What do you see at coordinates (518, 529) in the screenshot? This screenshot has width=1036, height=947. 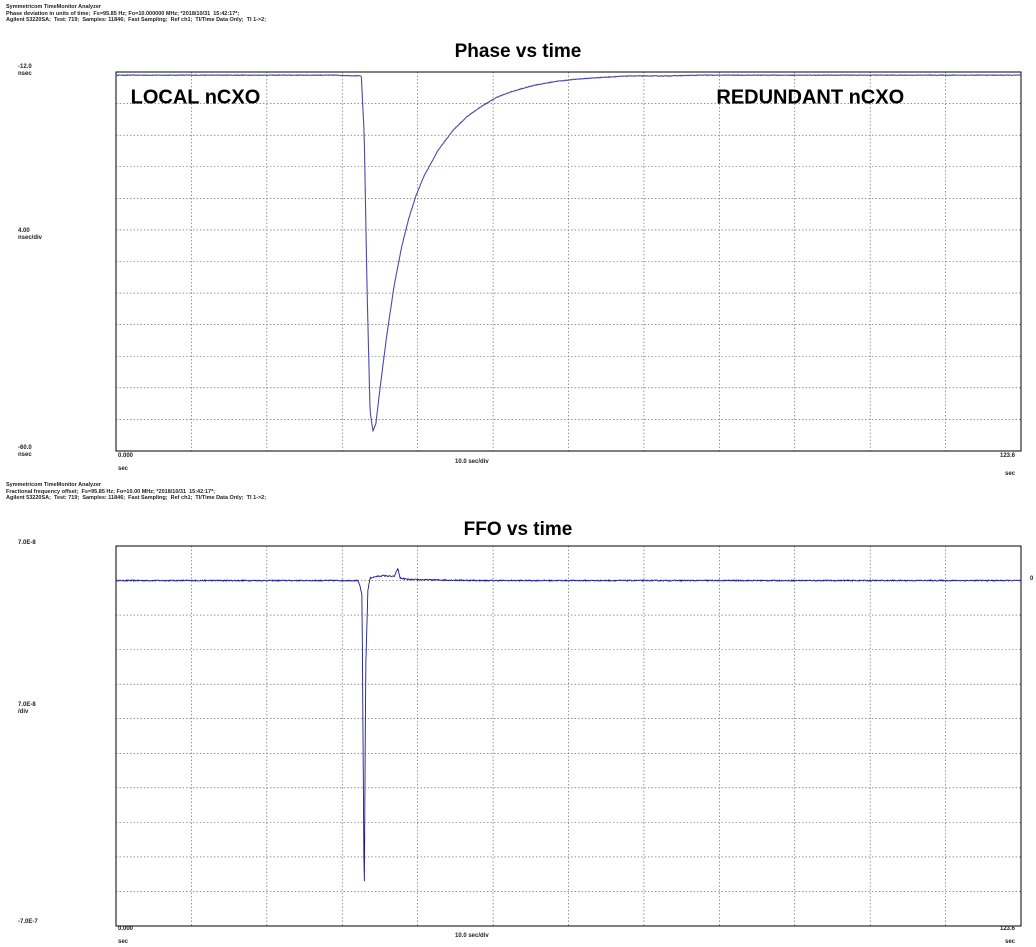 I see `ffo-chart-title: FFO vs time` at bounding box center [518, 529].